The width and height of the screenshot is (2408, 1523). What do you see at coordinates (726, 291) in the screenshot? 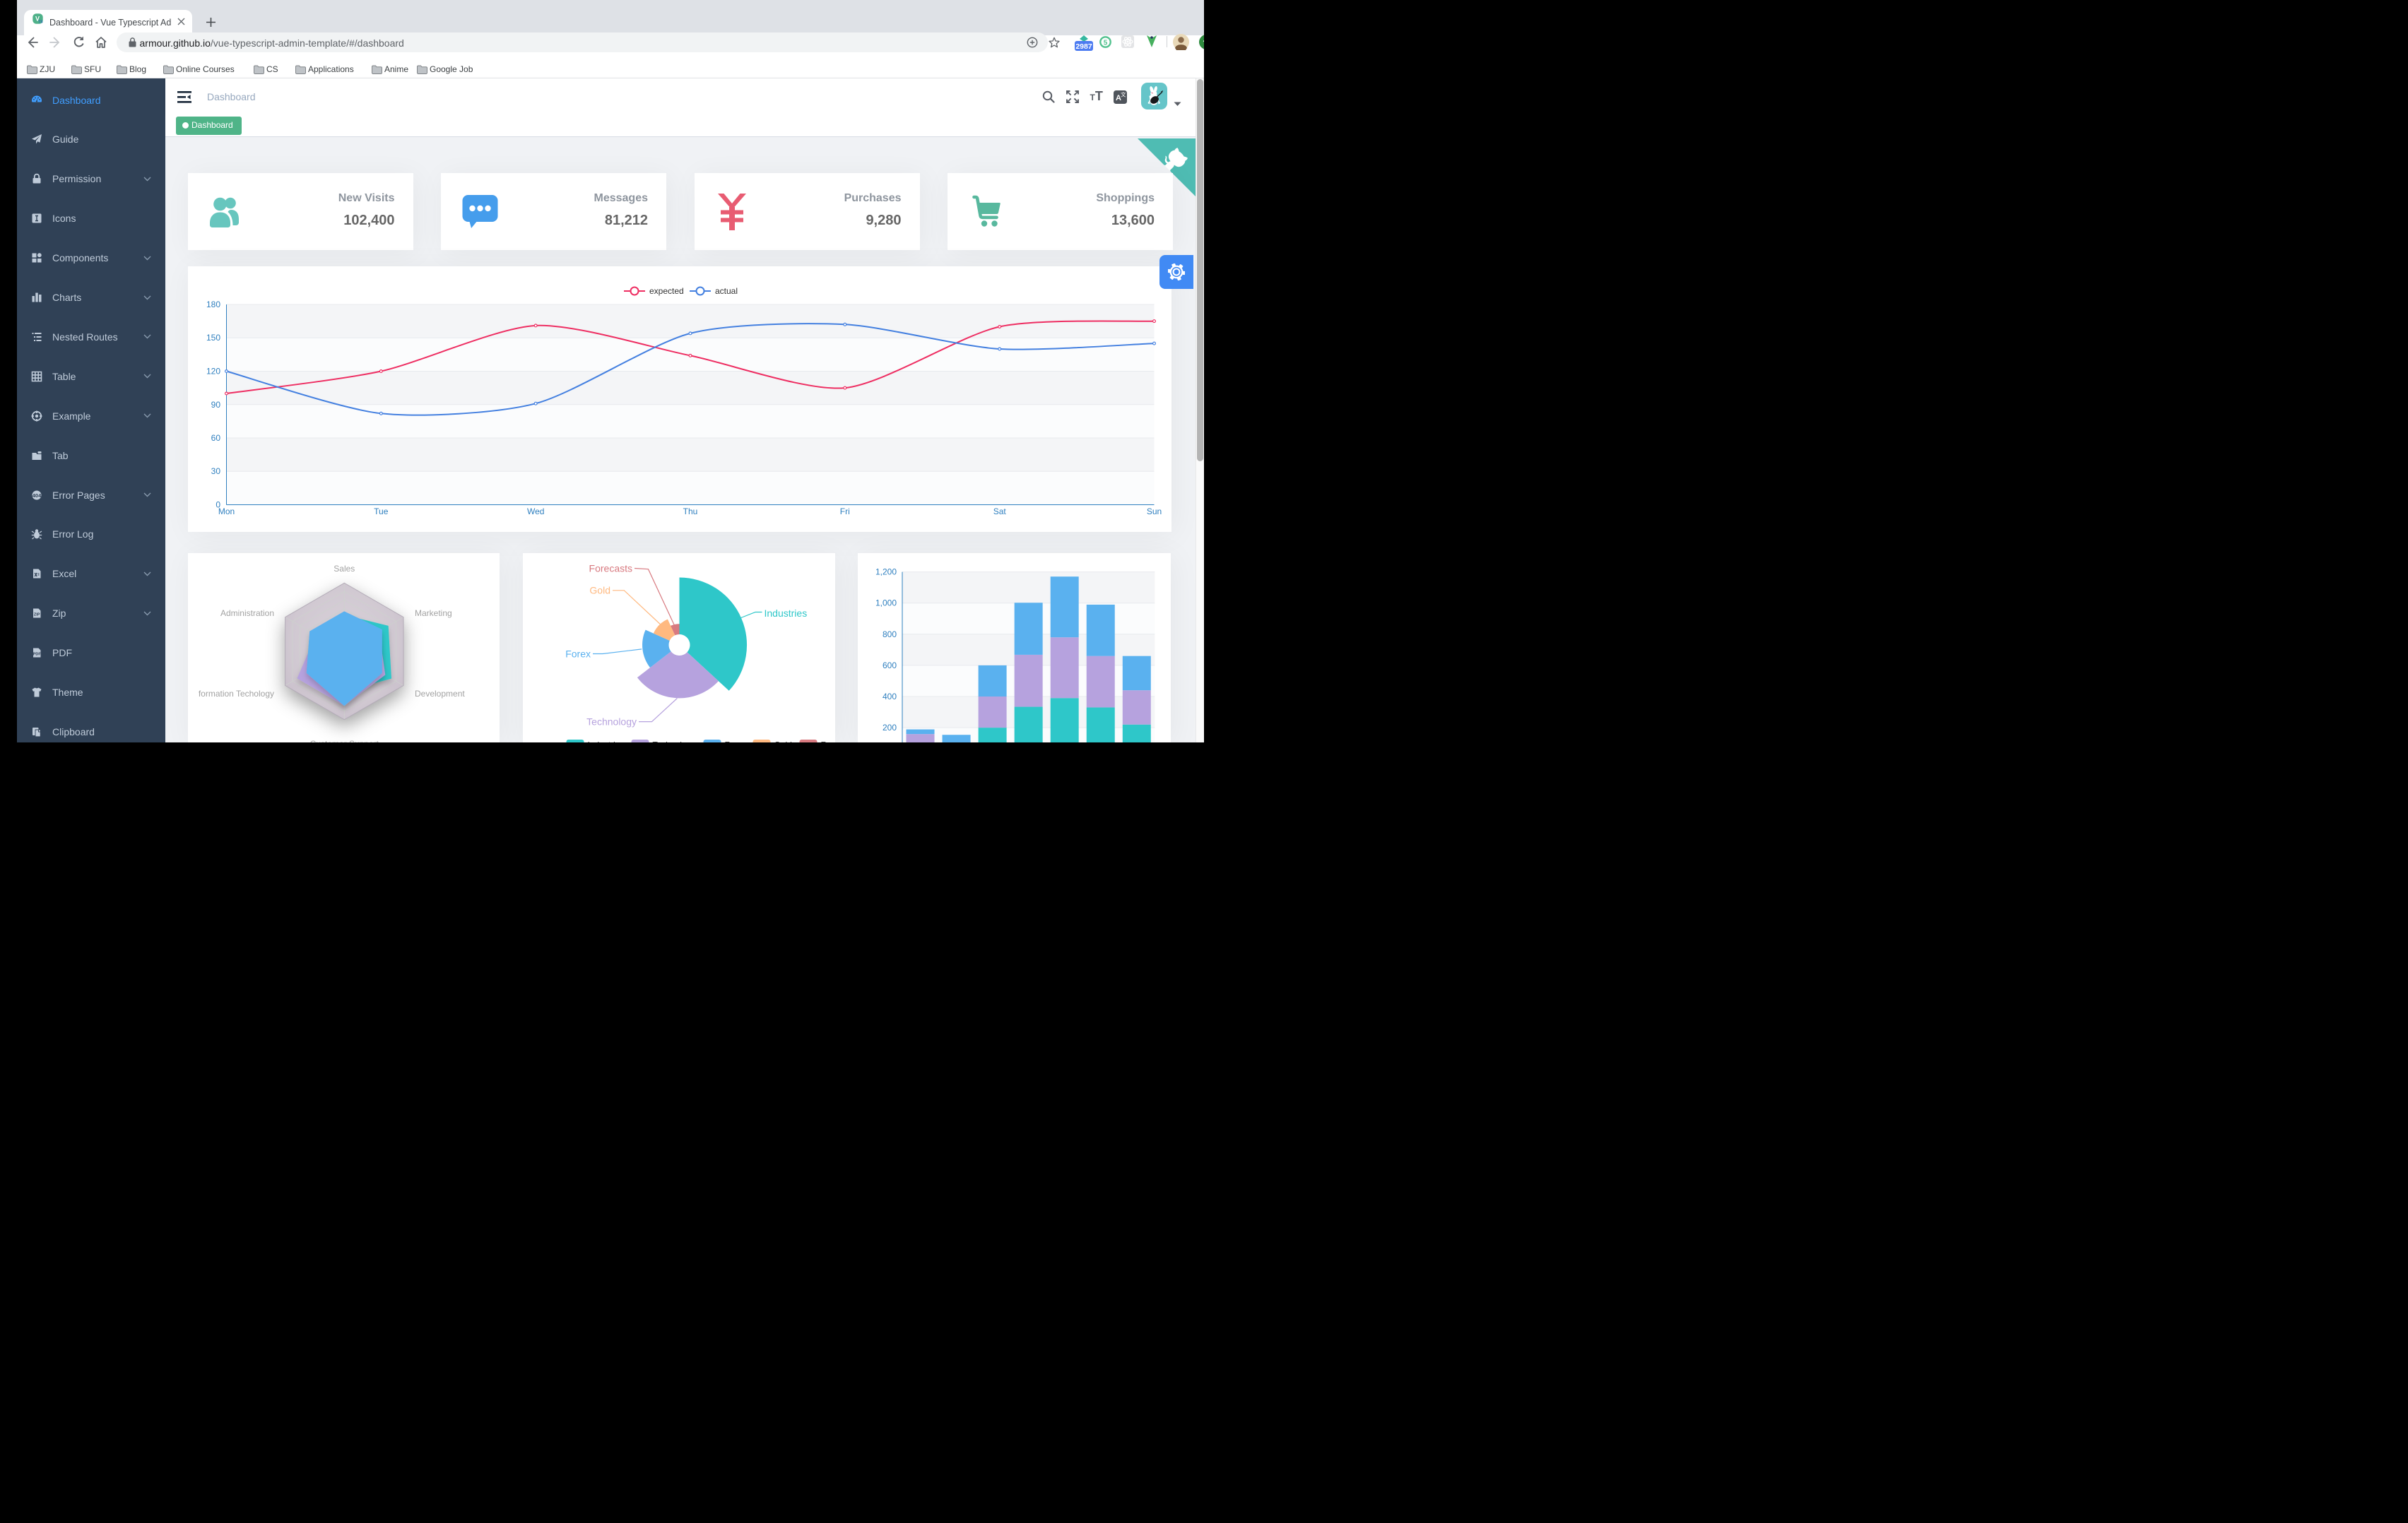
I see `svg-text: actual` at bounding box center [726, 291].